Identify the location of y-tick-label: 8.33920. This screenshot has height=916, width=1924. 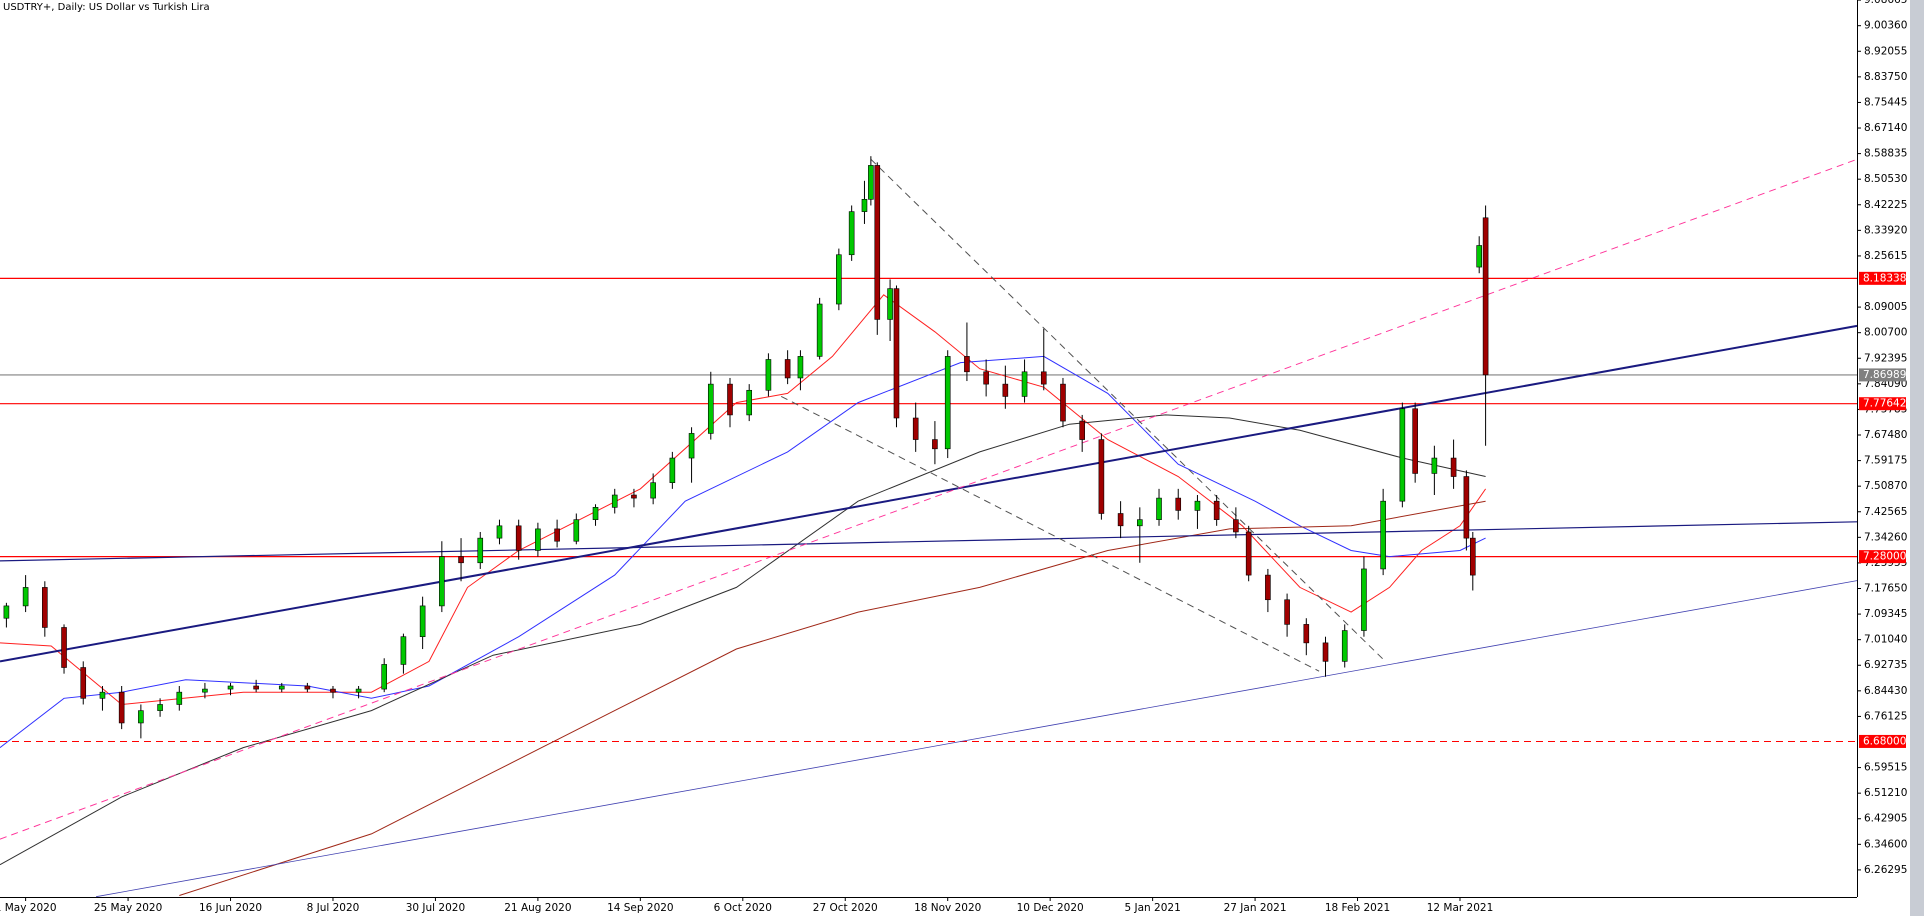
(1885, 230).